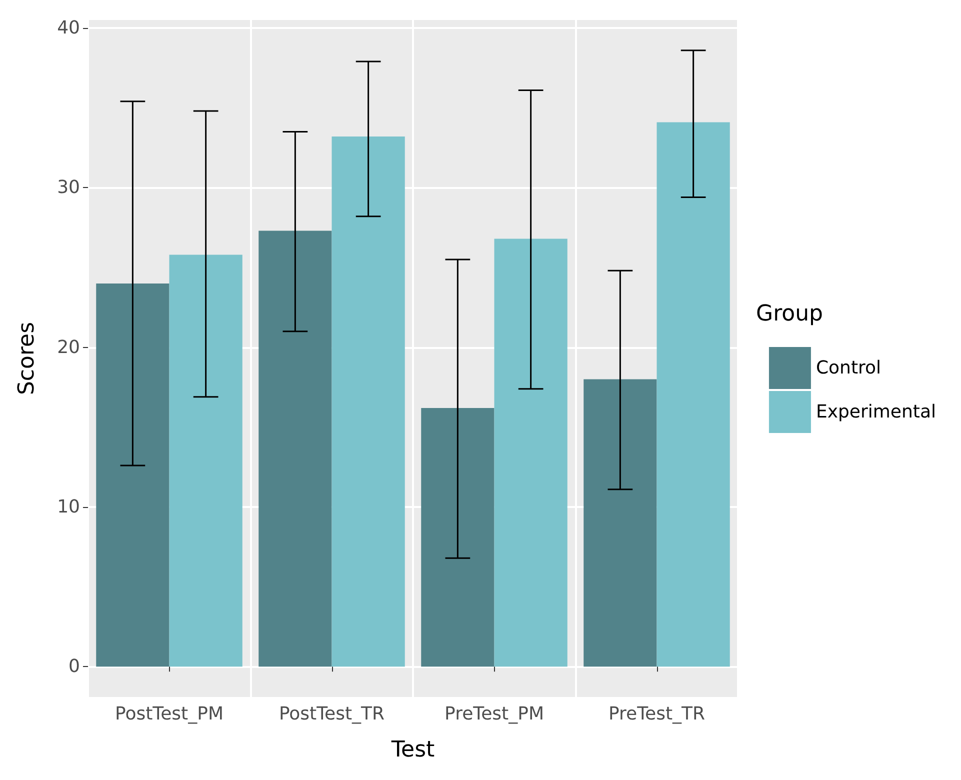 The height and width of the screenshot is (780, 961). I want to click on y-tick-label: 10, so click(68, 507).